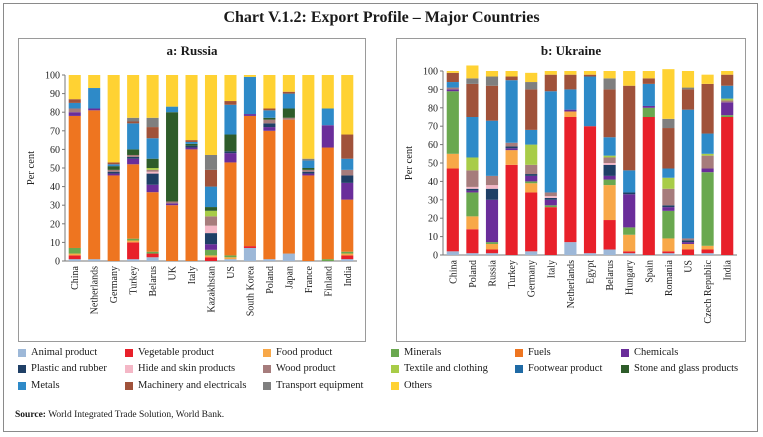 This screenshot has height=437, width=763. I want to click on bar-segment-finland-others, so click(327, 92).